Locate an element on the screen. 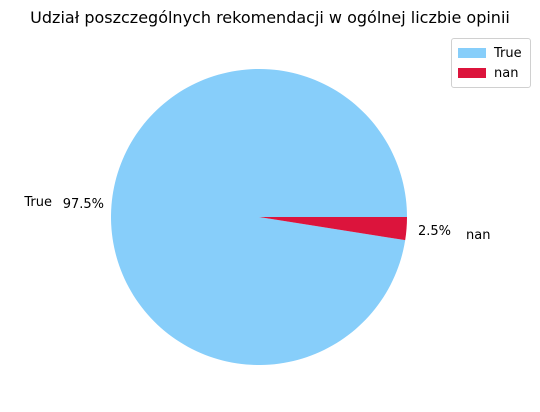 The width and height of the screenshot is (540, 412). slice-pct-true: 97.5% is located at coordinates (83, 204).